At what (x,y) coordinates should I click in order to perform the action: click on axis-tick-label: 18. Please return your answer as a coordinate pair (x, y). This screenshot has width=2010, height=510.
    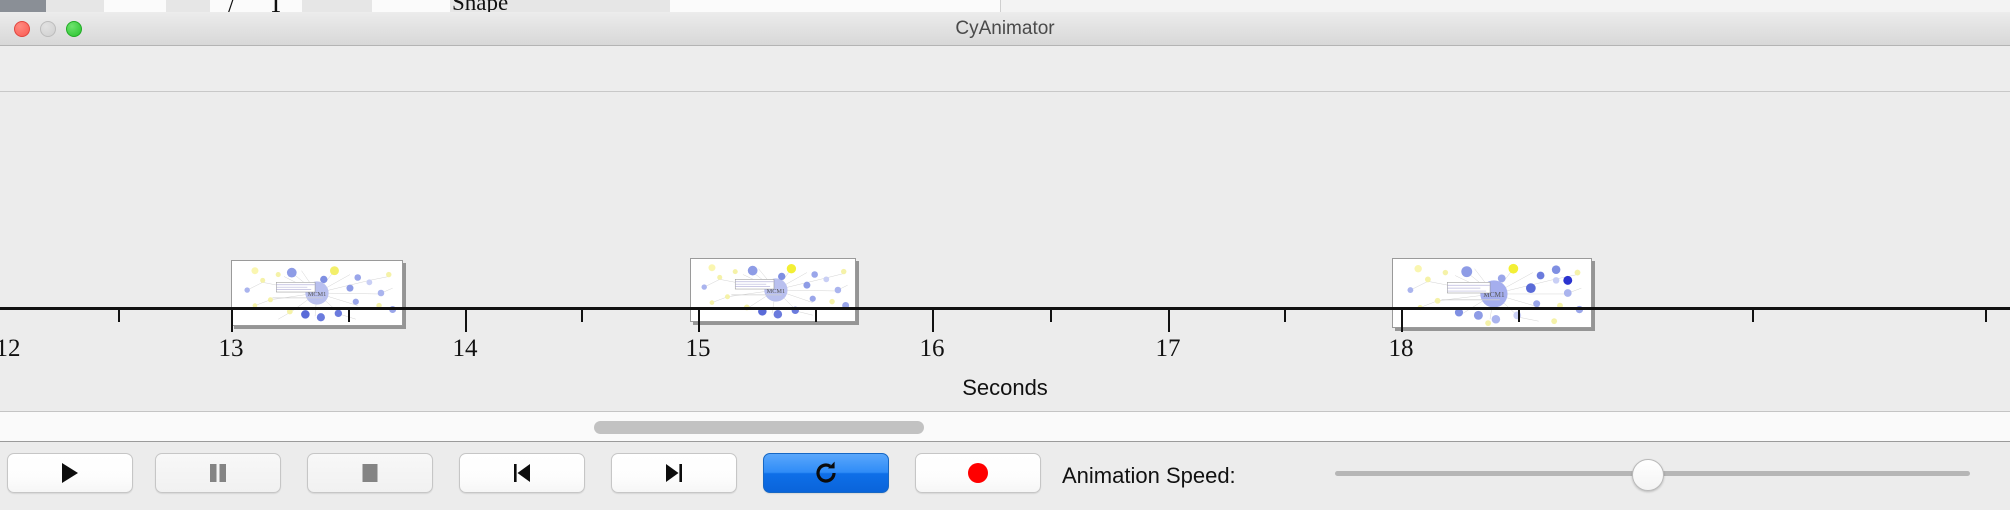
    Looking at the image, I should click on (1401, 348).